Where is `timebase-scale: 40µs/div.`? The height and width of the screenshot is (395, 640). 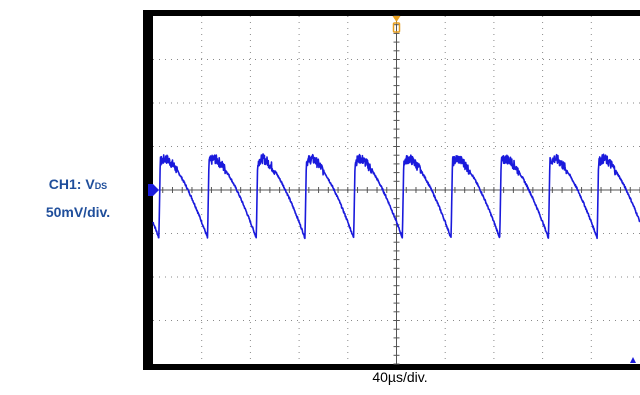
timebase-scale: 40µs/div. is located at coordinates (400, 377).